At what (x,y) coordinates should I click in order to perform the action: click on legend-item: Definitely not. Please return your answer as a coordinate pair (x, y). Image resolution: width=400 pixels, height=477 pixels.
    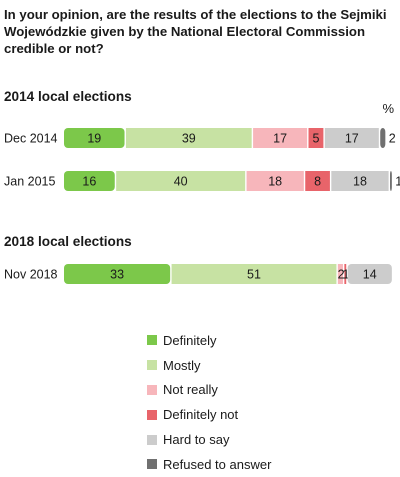
    Looking at the image, I should click on (209, 414).